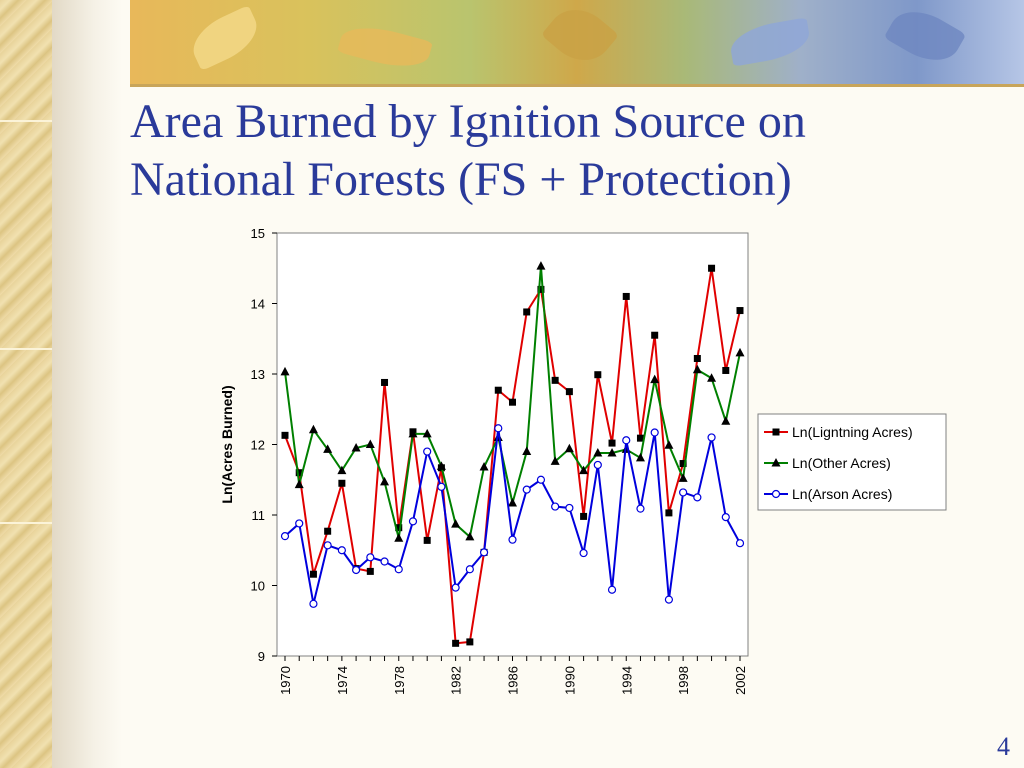 This screenshot has width=1024, height=768. Describe the element at coordinates (1003, 746) in the screenshot. I see `page-number: 4` at that location.